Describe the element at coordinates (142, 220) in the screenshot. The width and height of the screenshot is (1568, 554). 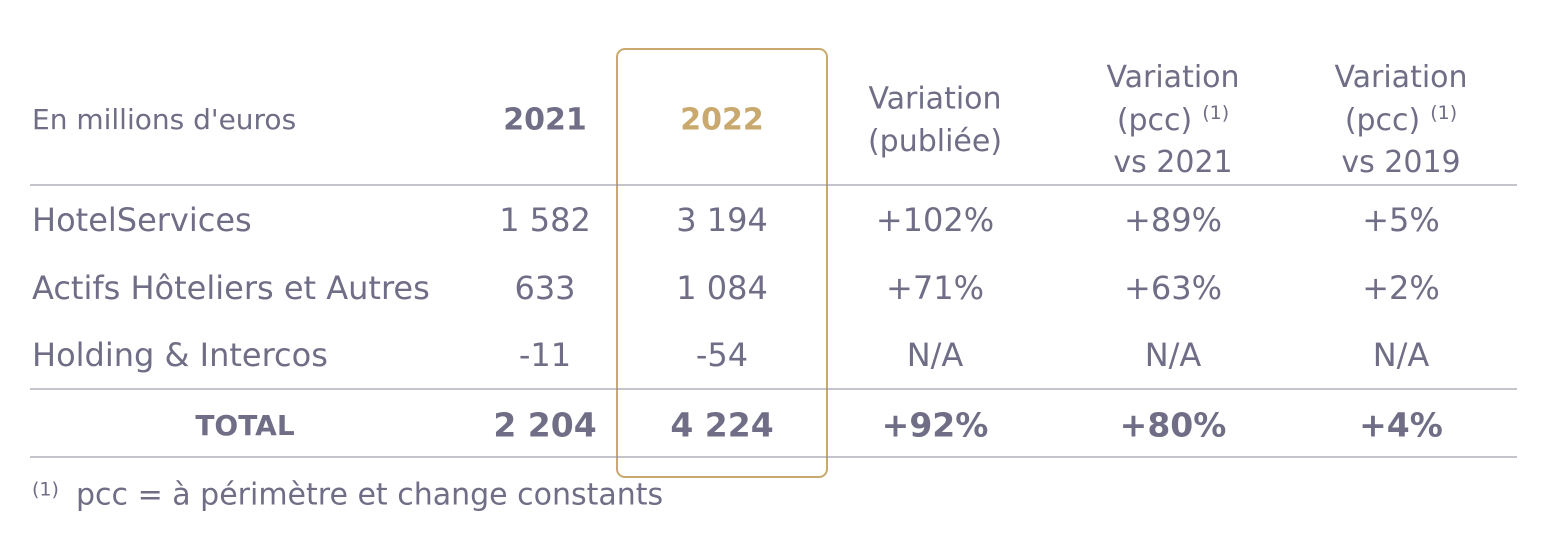
I see `row-label: HotelServices` at that location.